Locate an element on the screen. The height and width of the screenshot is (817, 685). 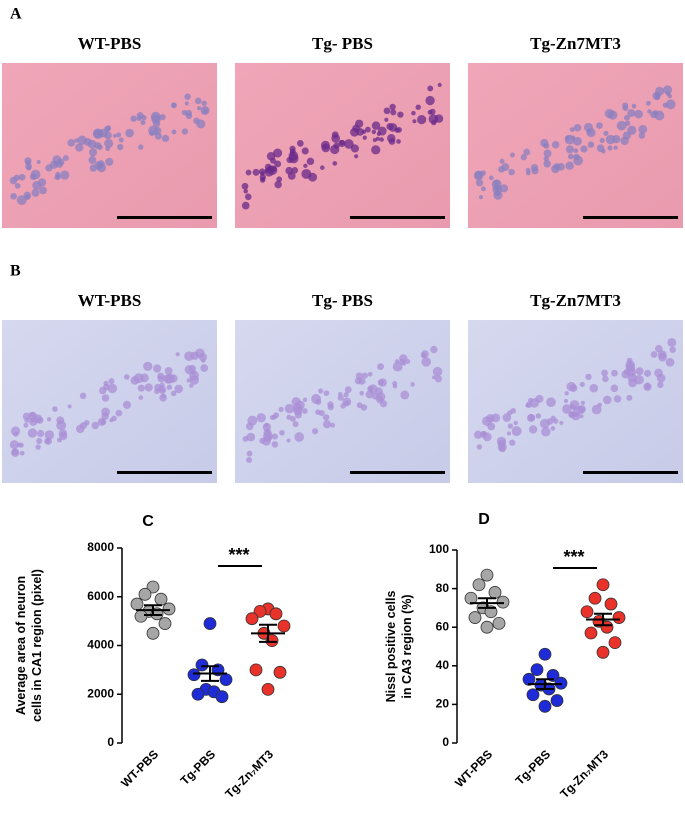
y-axis-label: cells in CA1 region (pixel) is located at coordinates (37, 645).